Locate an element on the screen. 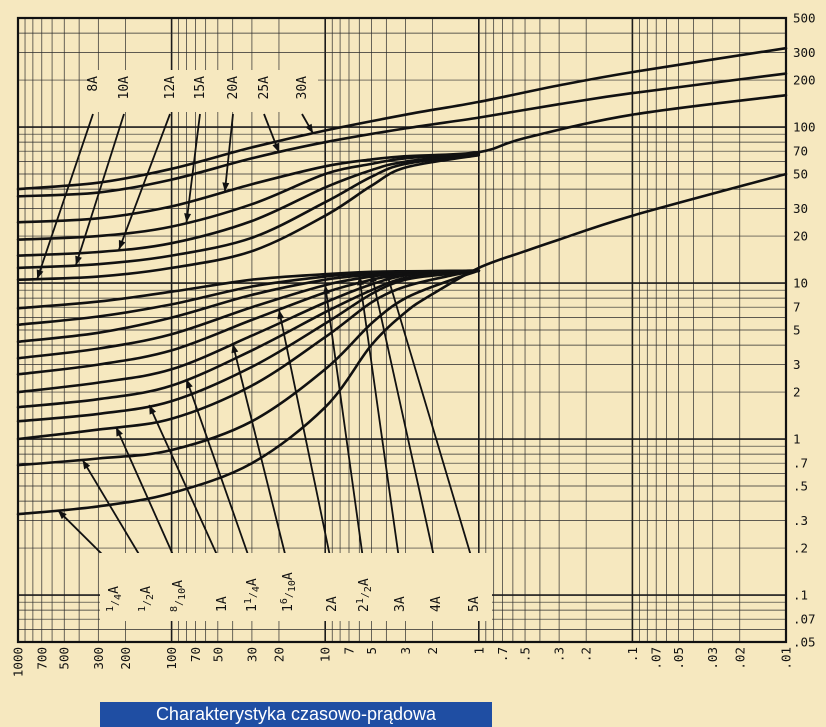  curve-label-1-6-10a: 16/10A is located at coordinates (288, 592).